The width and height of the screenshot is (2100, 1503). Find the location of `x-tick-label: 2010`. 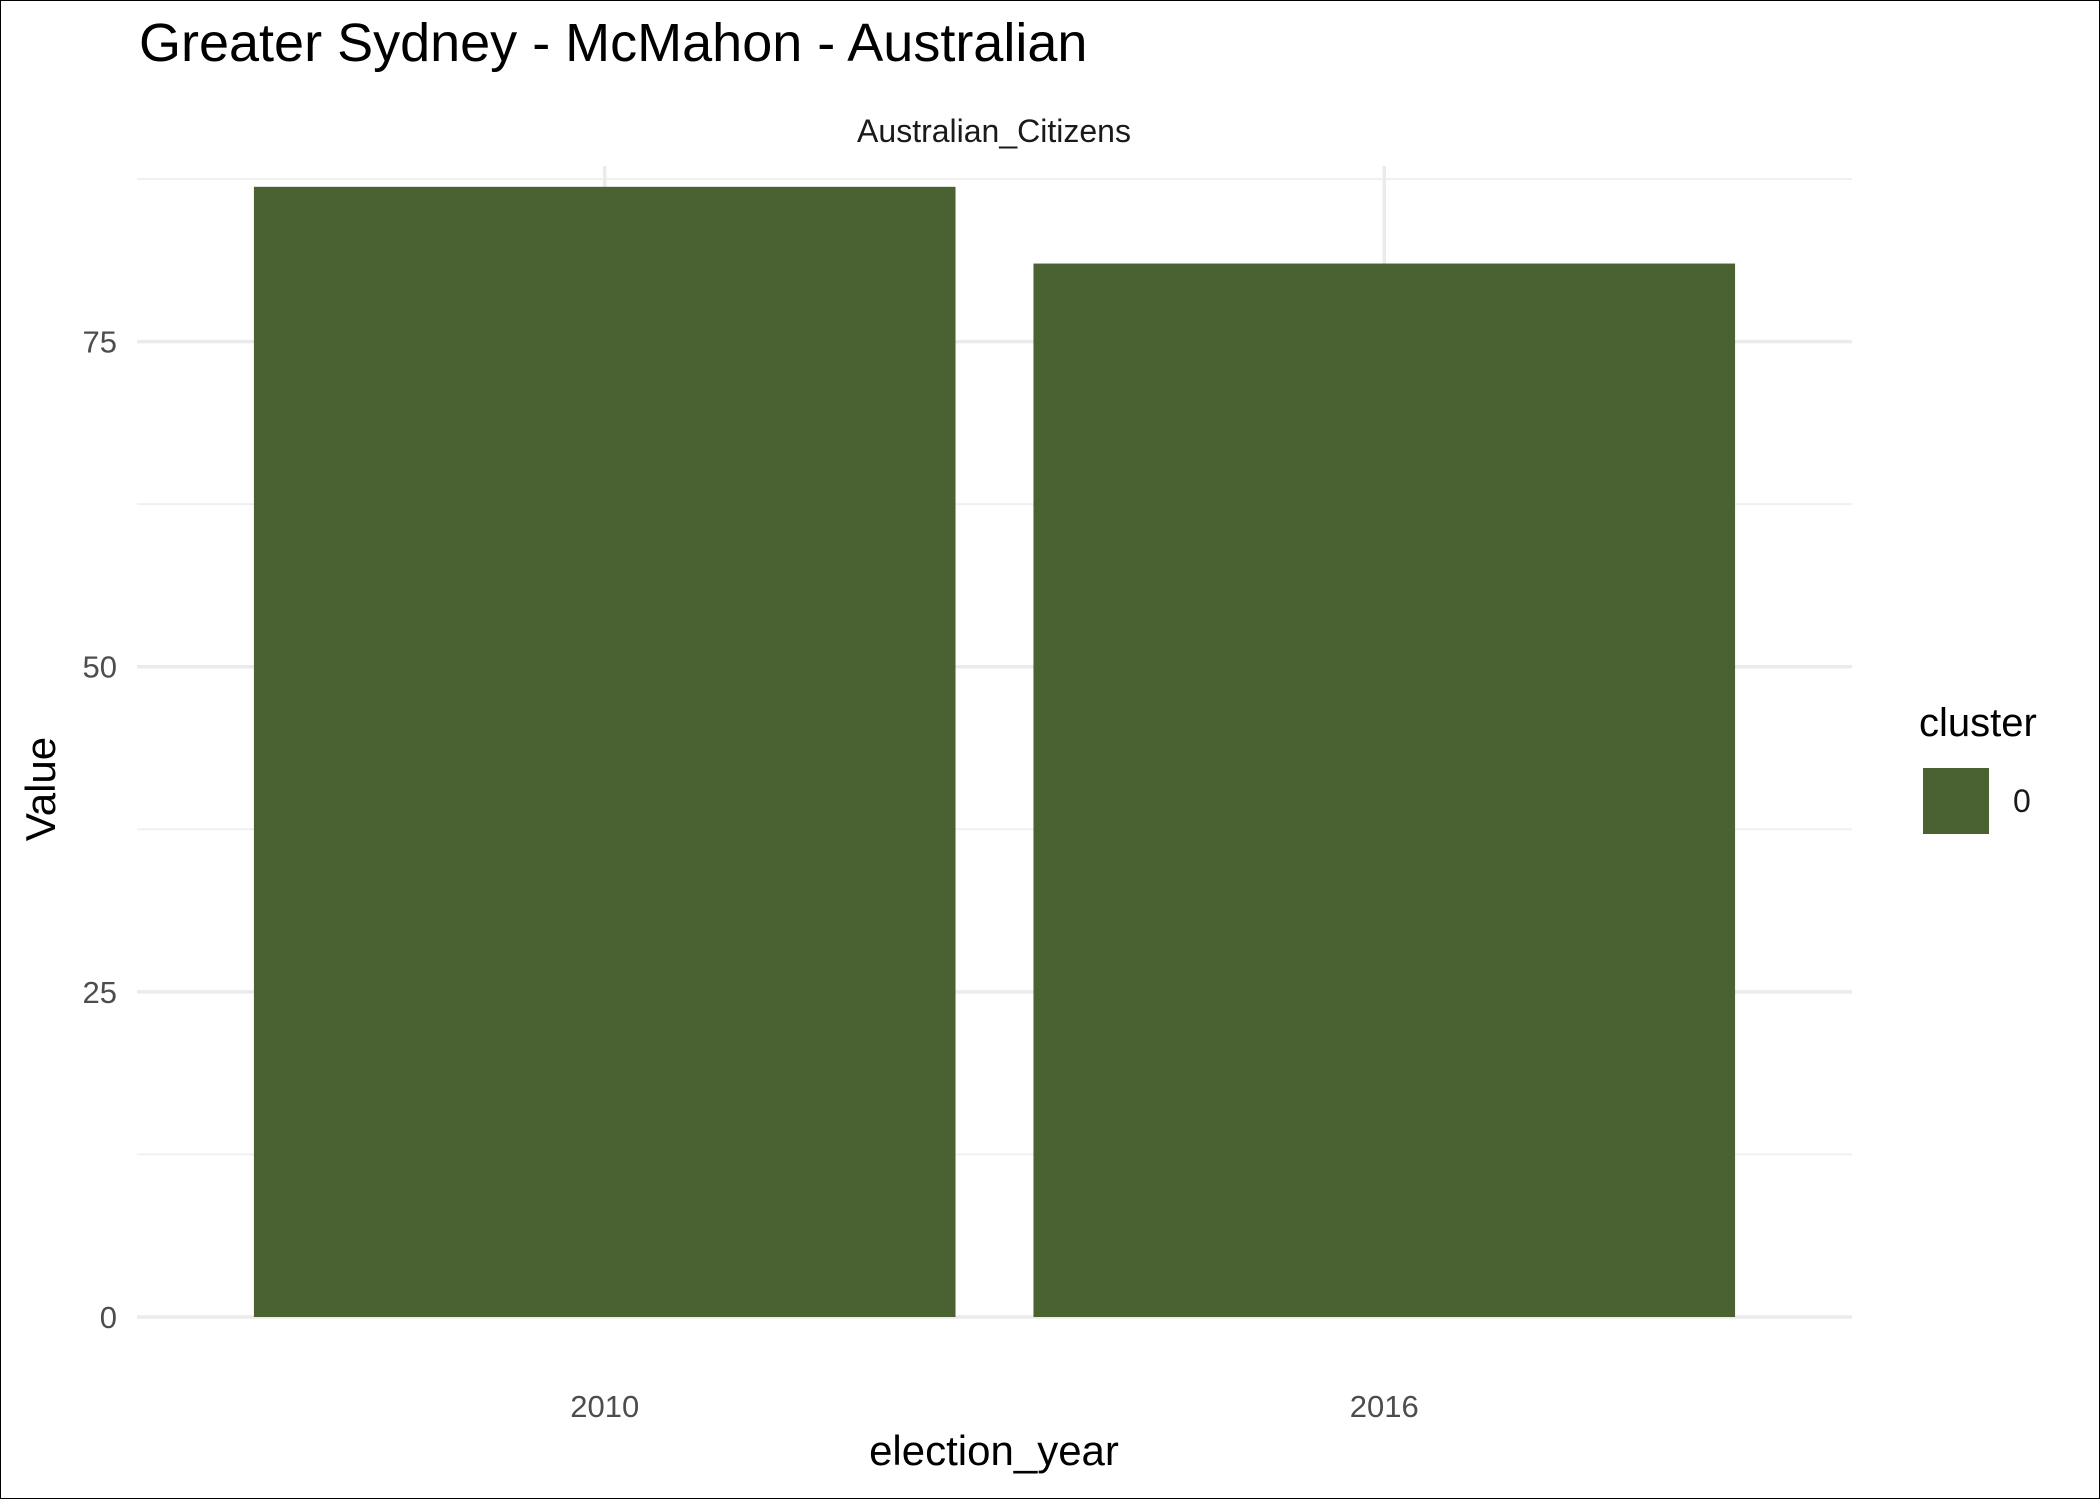

x-tick-label: 2010 is located at coordinates (604, 1406).